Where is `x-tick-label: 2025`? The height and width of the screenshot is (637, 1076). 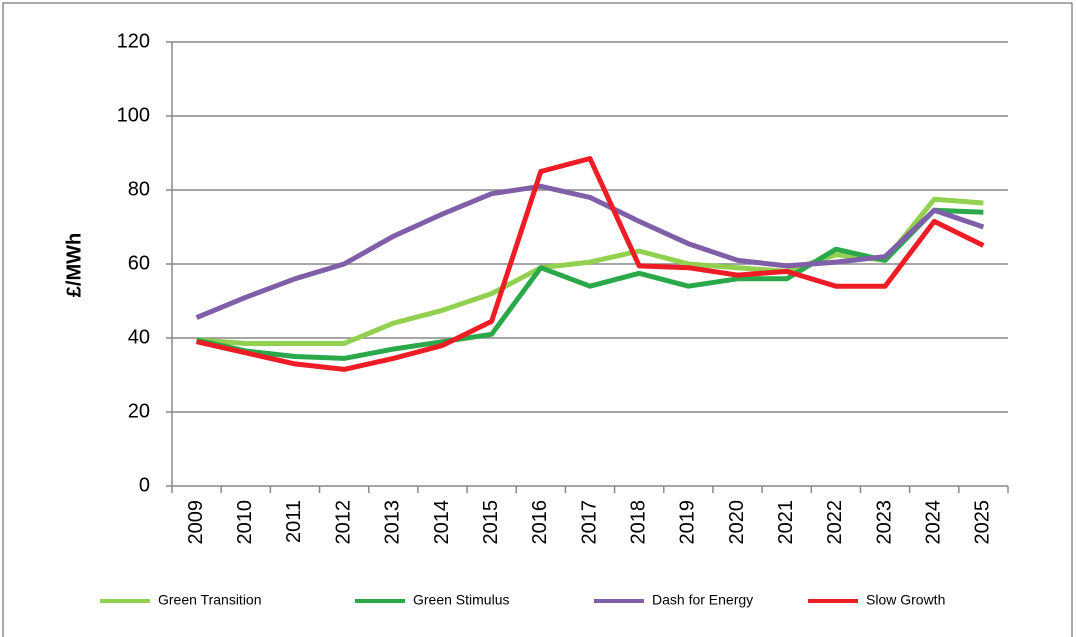 x-tick-label: 2025 is located at coordinates (983, 522).